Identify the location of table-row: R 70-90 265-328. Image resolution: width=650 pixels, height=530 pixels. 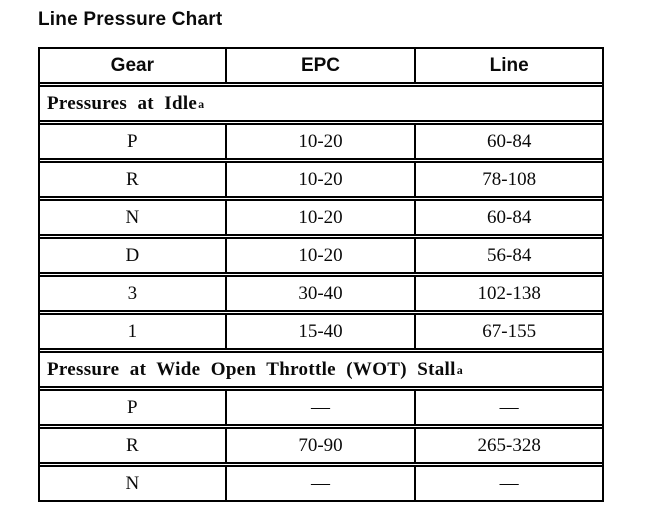
(321, 443).